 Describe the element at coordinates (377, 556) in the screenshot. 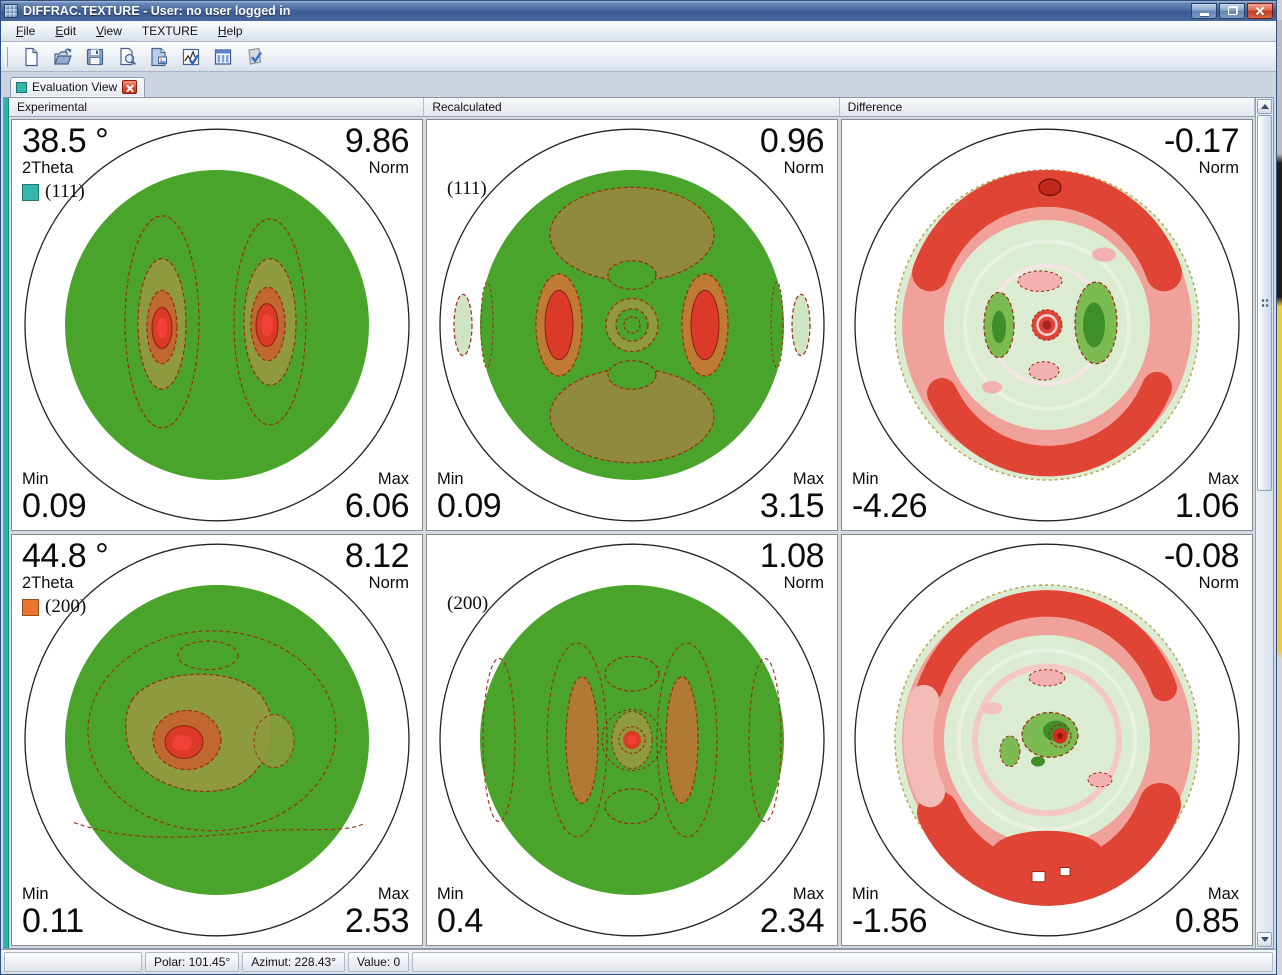

I see `norm-value: 8.12` at that location.